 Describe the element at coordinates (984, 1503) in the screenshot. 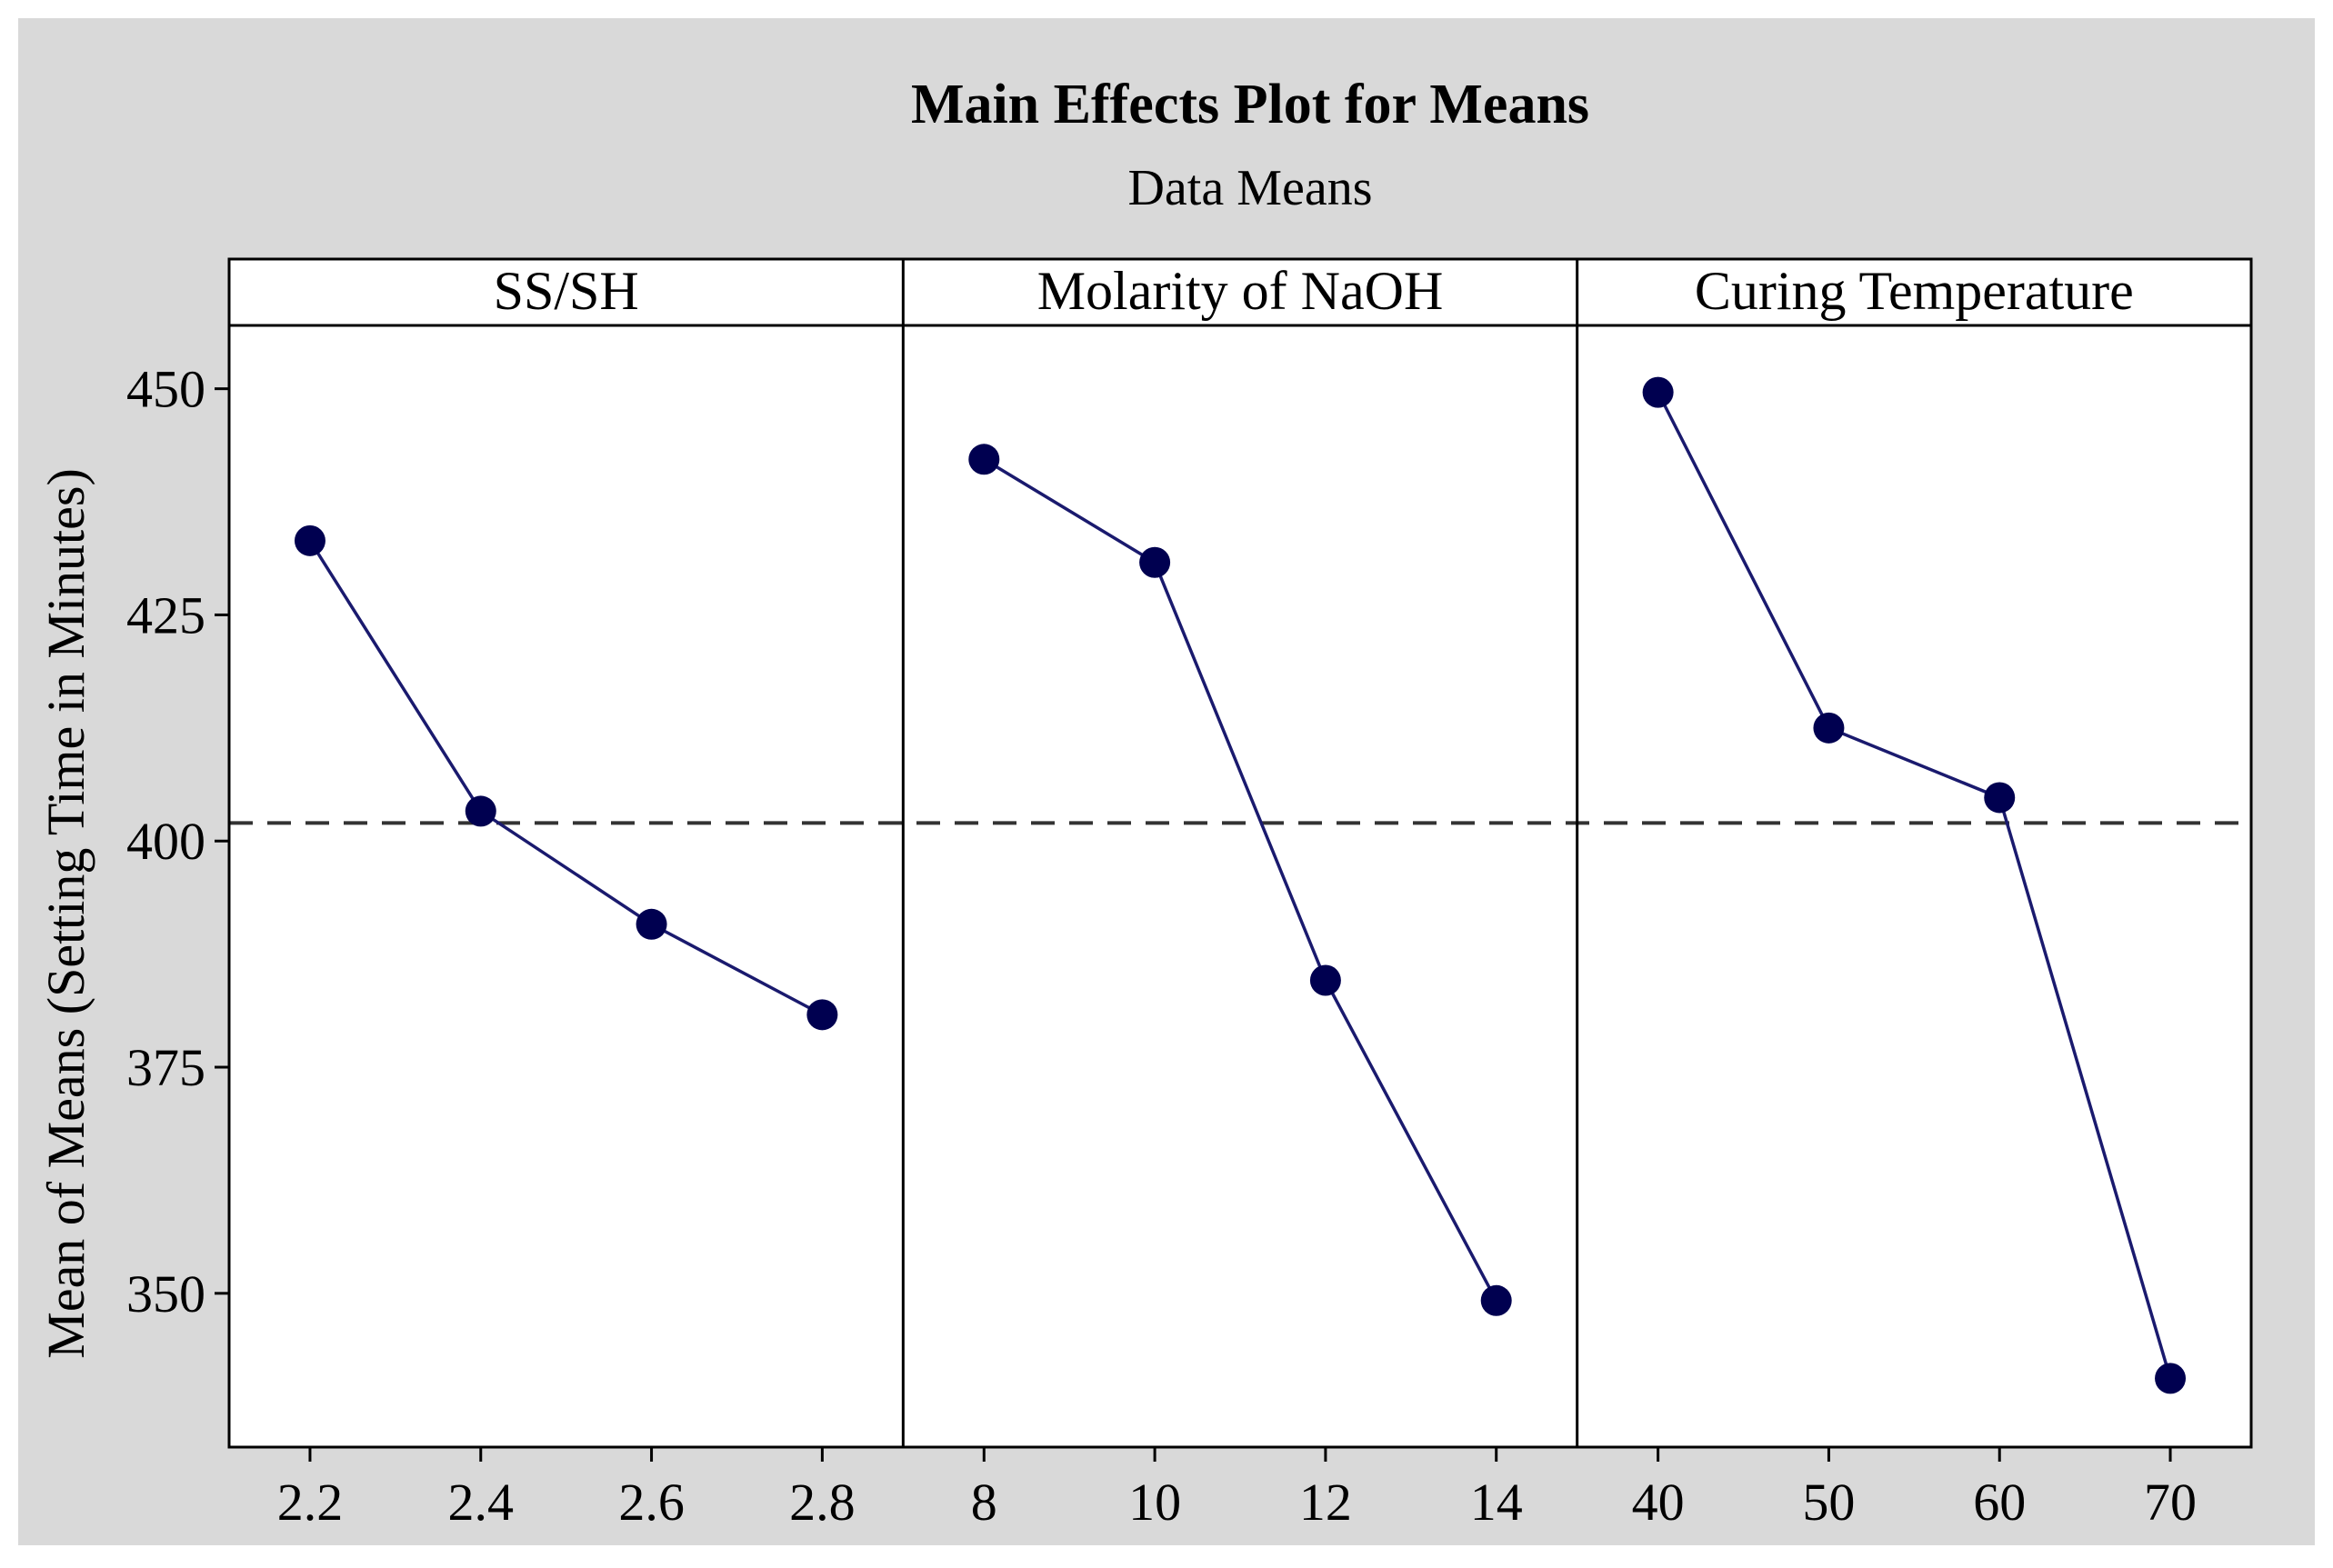

I see `x-tick-label: 8` at that location.